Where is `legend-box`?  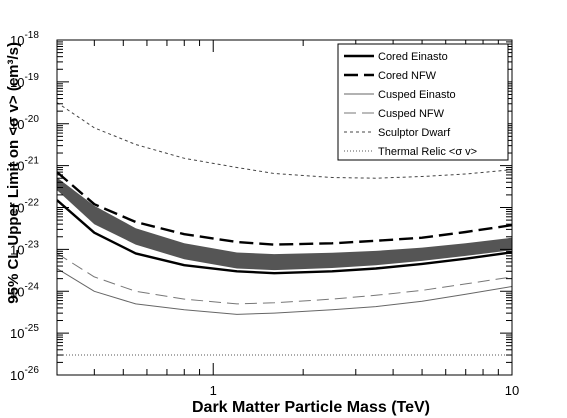 legend-box is located at coordinates (423, 102).